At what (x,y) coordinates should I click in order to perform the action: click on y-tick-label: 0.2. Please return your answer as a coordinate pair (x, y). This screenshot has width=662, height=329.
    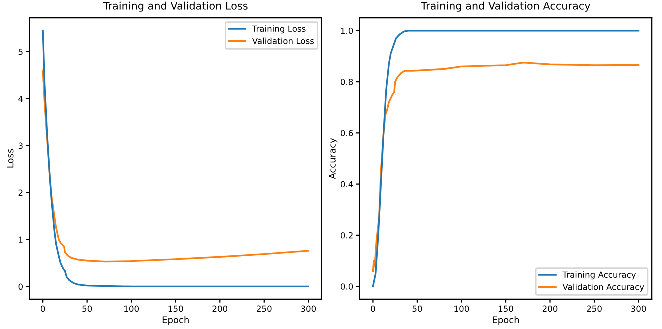
    Looking at the image, I should click on (346, 235).